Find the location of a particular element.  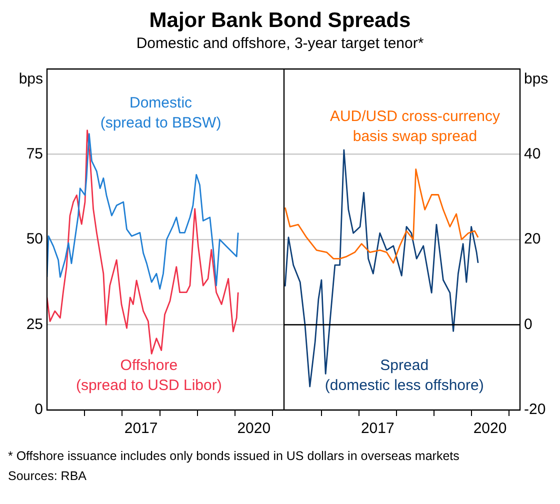

series-label: Domestic (spread to BBSW) is located at coordinates (161, 113).